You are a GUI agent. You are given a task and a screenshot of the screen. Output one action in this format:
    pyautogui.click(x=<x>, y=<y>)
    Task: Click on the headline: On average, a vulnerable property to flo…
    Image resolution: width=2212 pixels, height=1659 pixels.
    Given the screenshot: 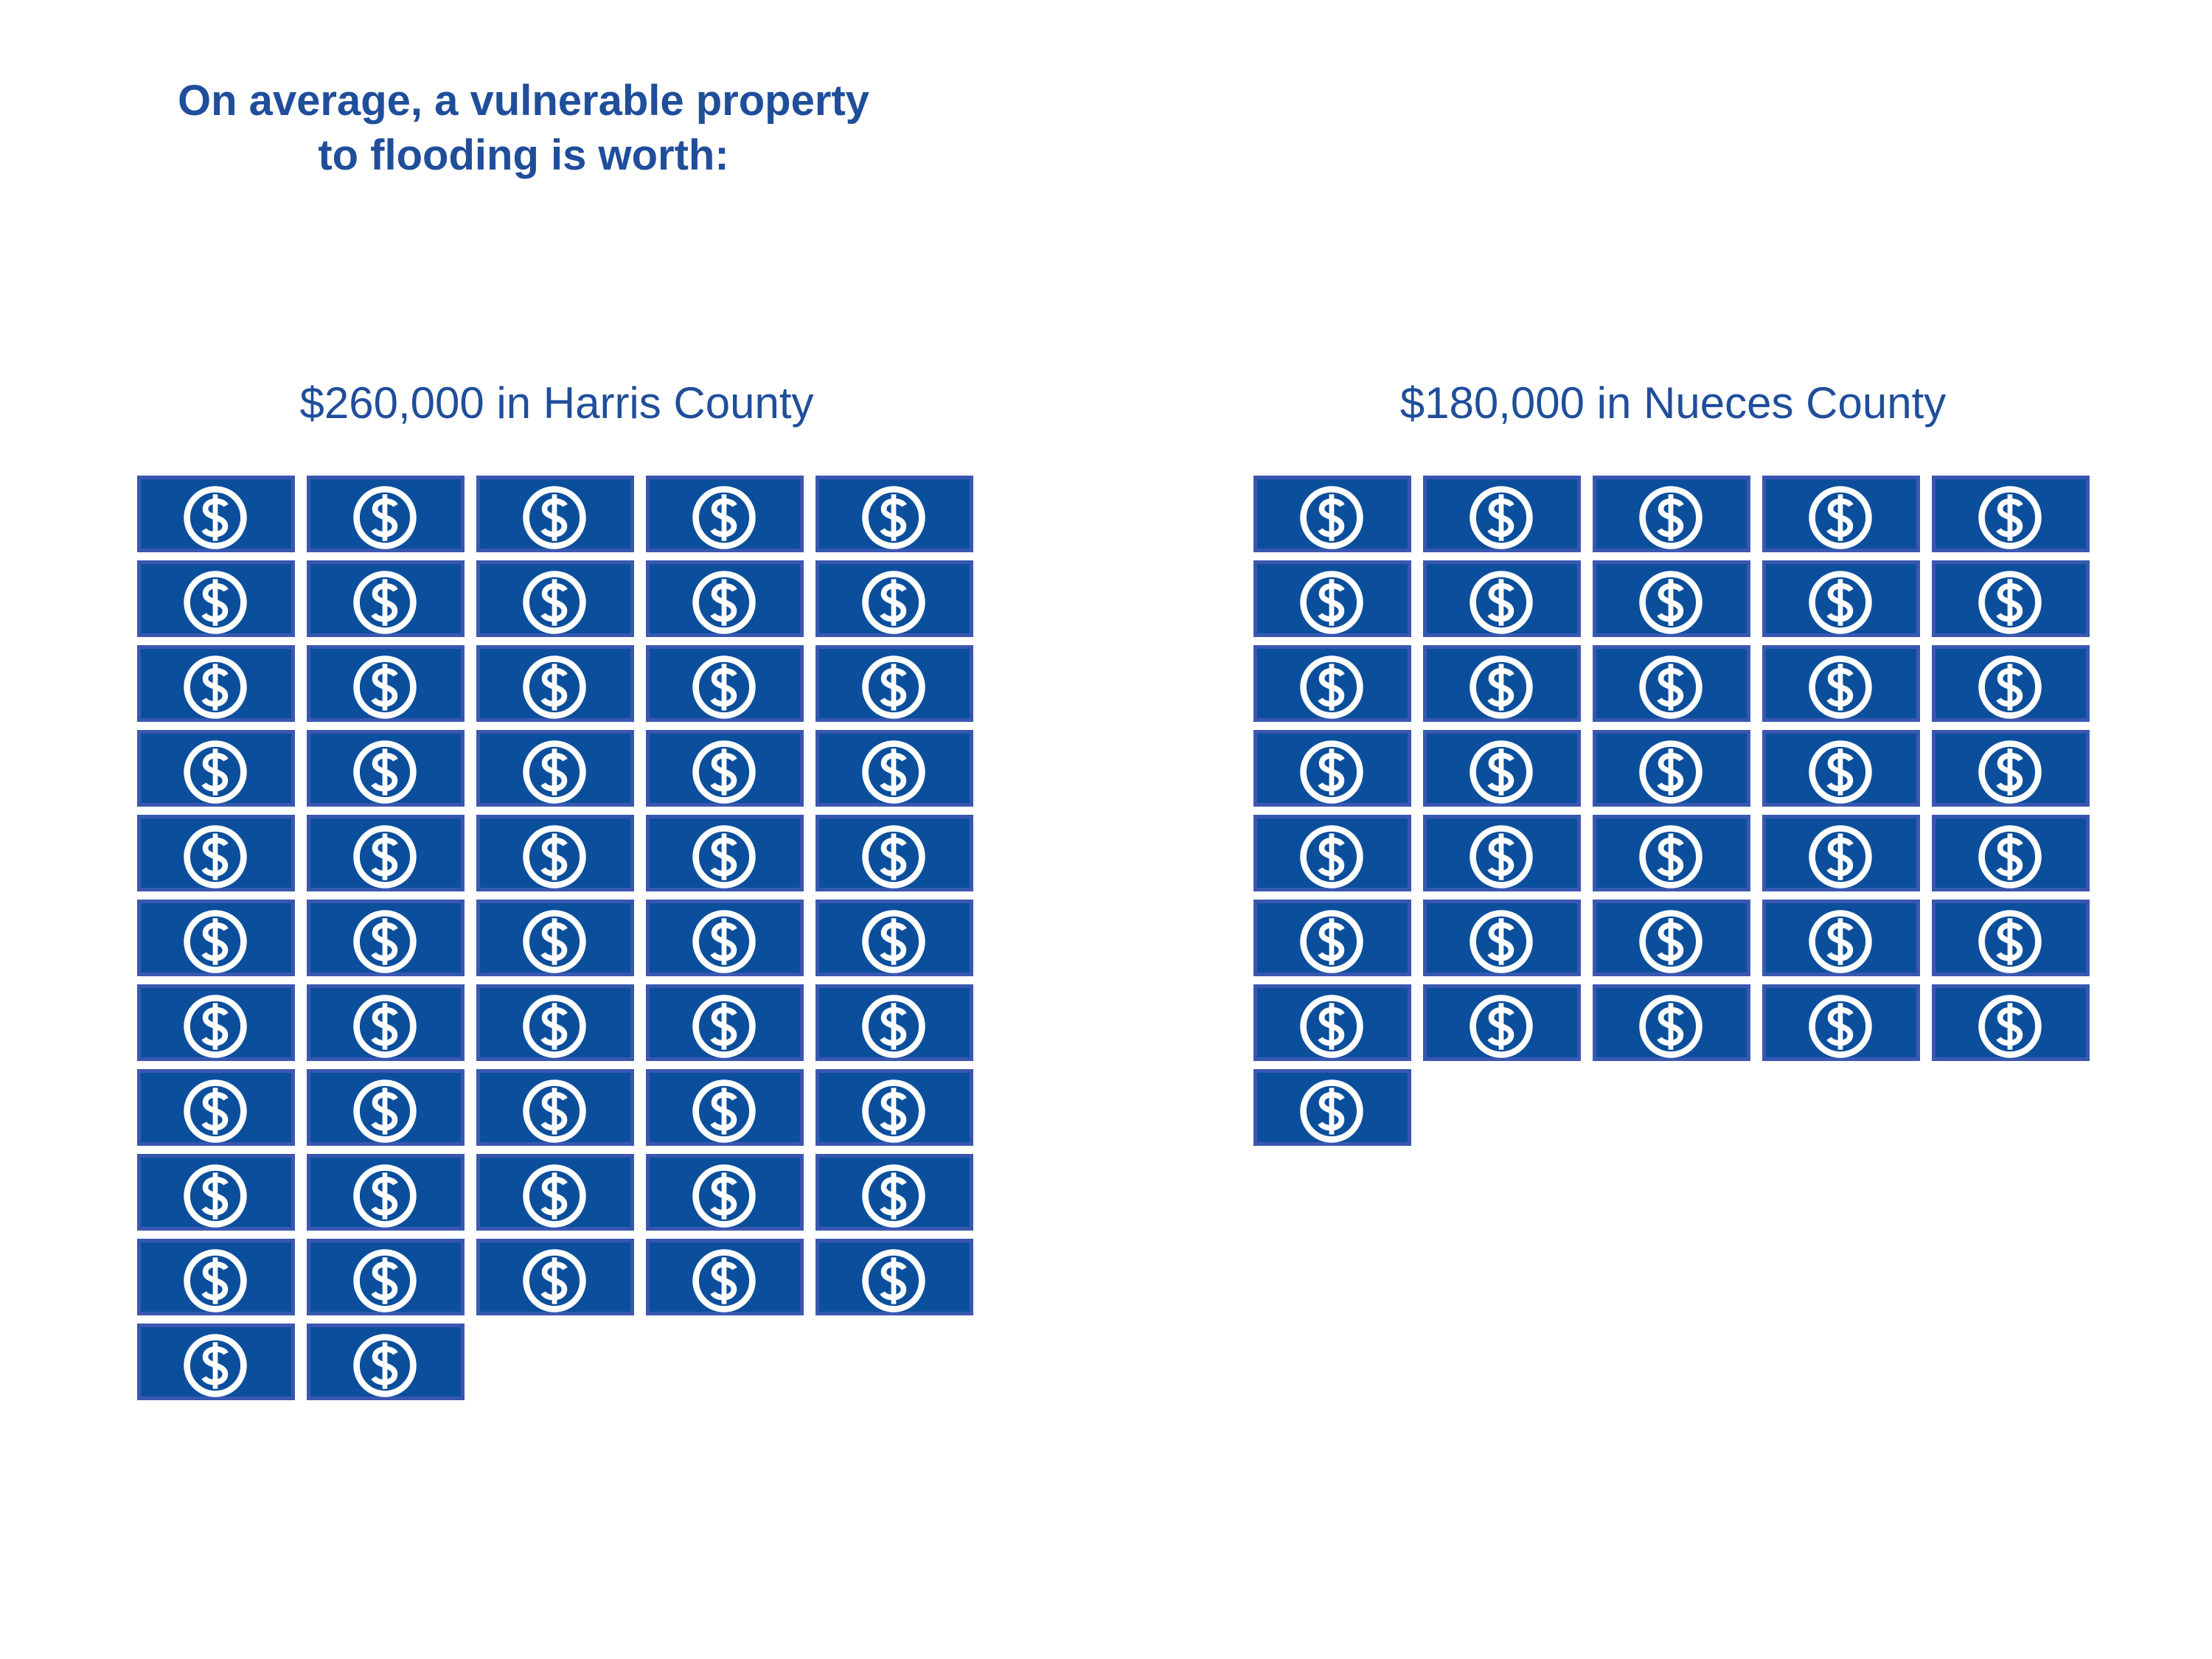 What is the action you would take?
    pyautogui.click(x=523, y=128)
    